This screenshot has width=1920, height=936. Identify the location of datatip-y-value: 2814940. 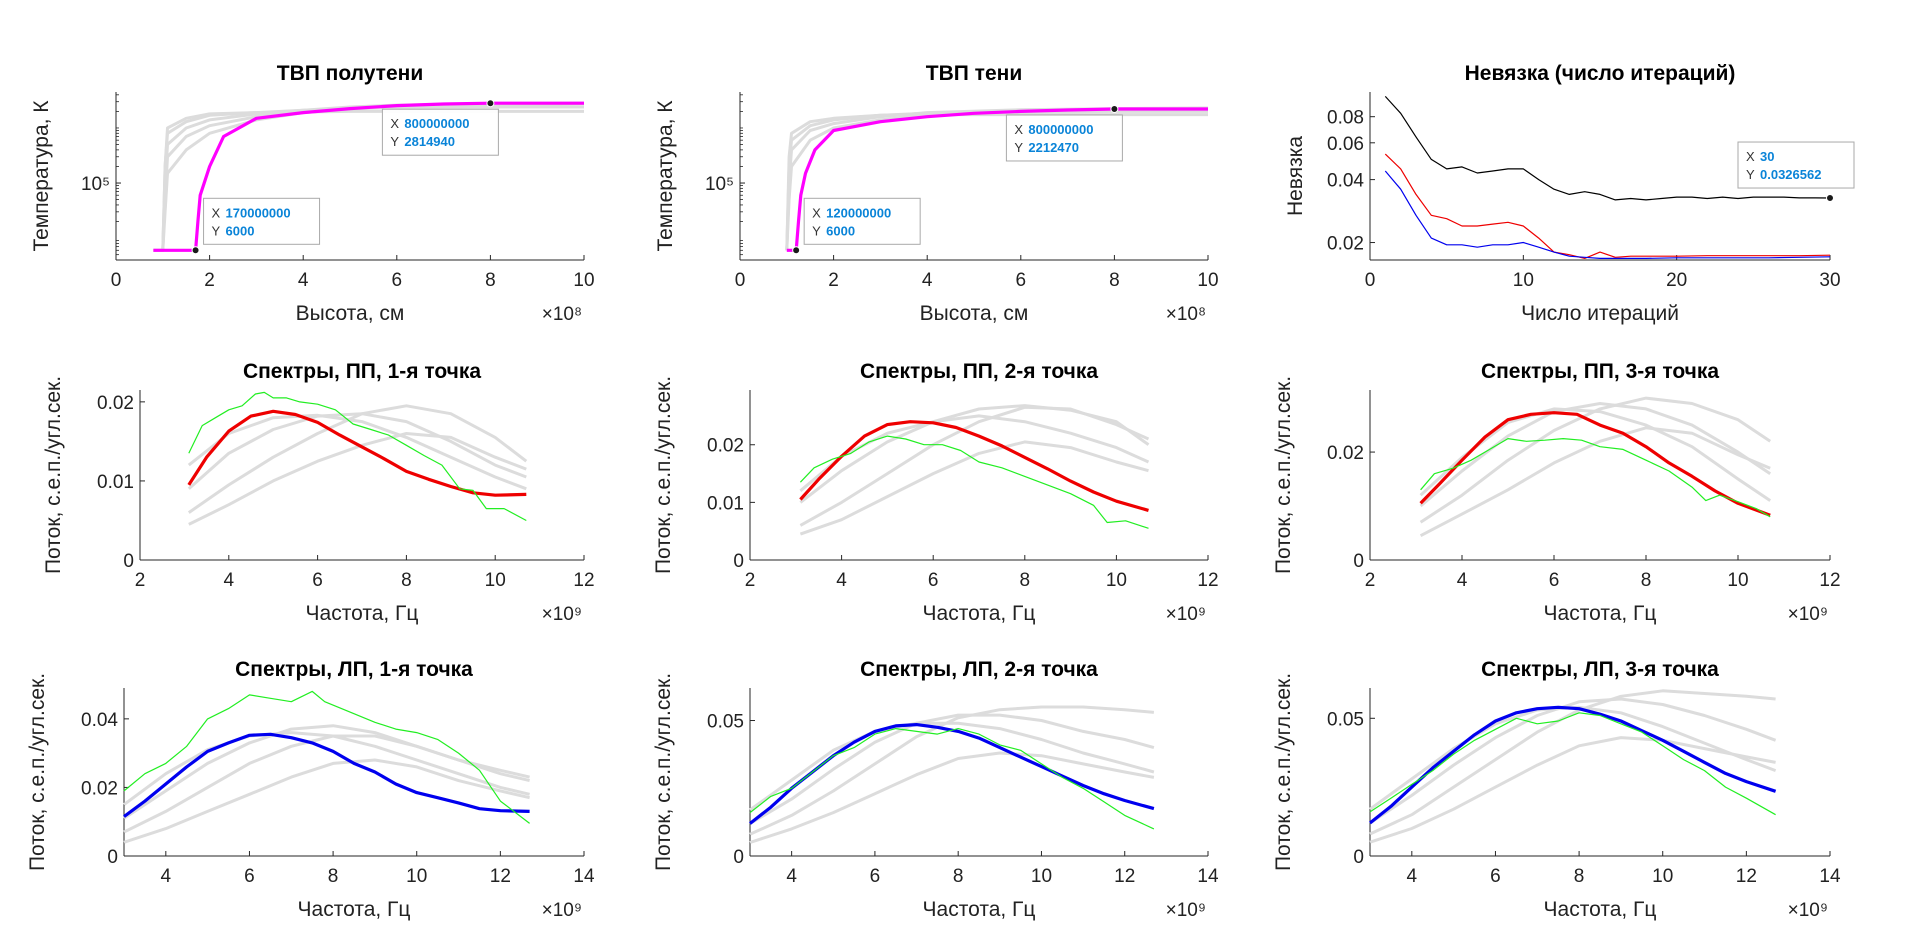
(429, 141).